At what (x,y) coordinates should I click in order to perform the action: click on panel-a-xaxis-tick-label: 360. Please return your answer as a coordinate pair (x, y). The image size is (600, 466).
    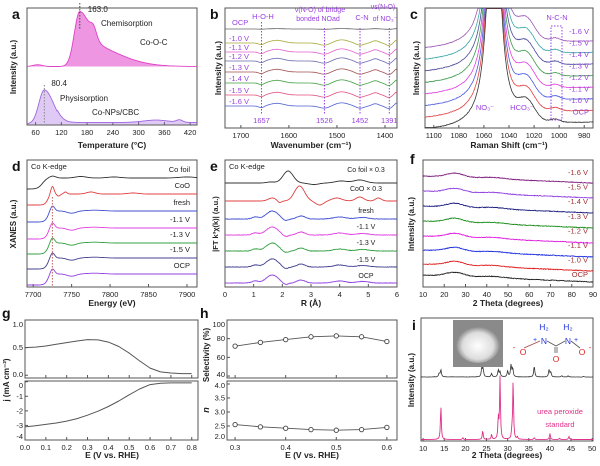
    Looking at the image, I should click on (164, 132).